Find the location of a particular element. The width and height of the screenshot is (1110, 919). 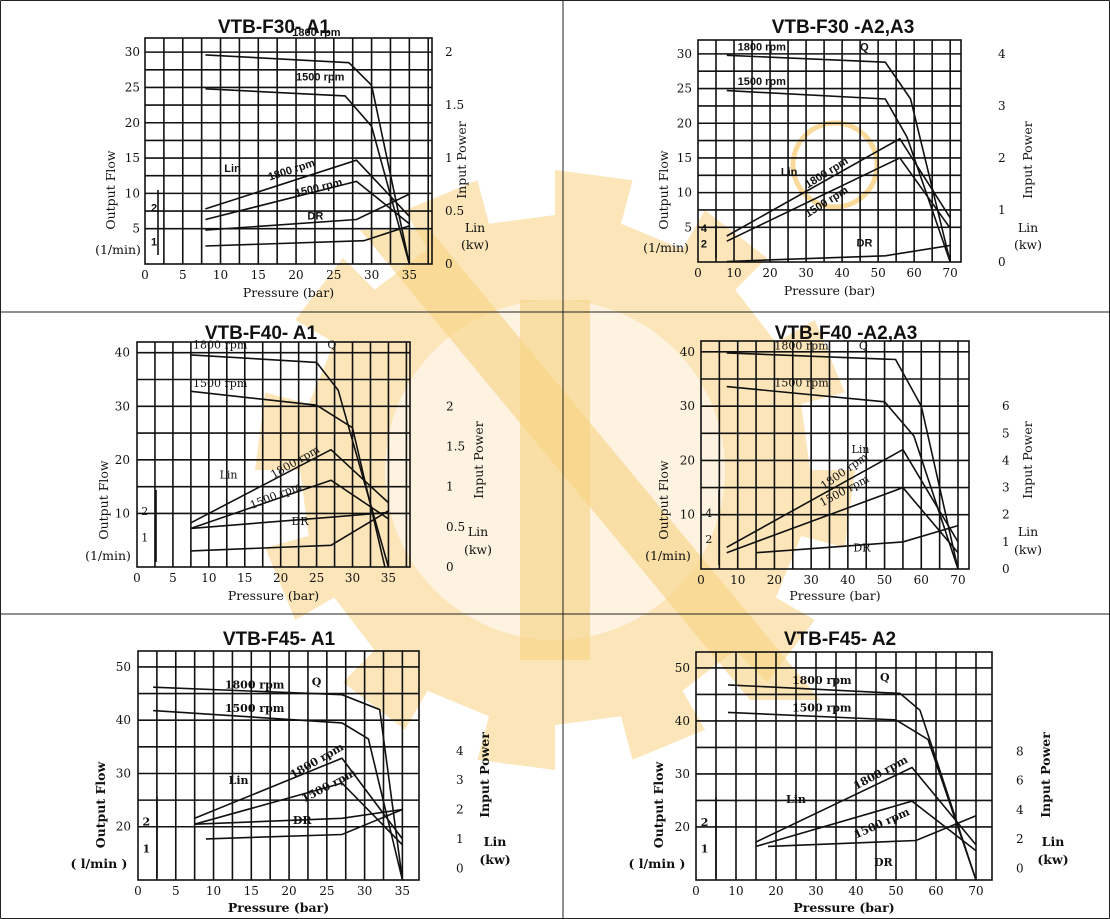

y2-tick-label: 2 is located at coordinates (450, 406).